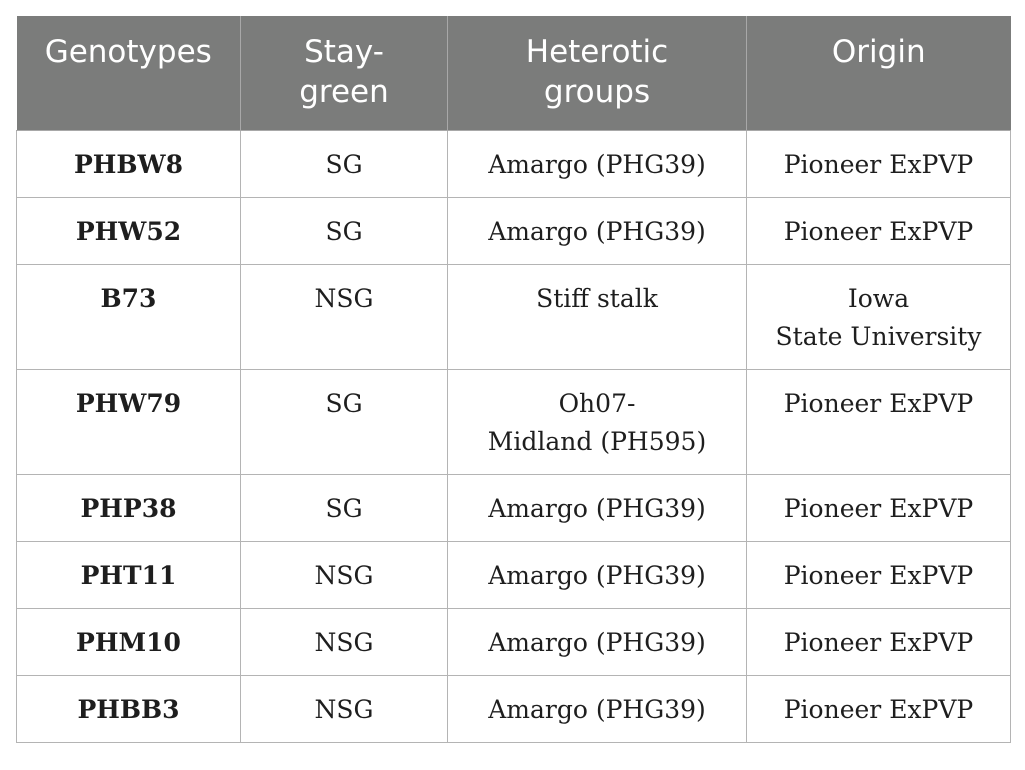 This screenshot has height=770, width=1025. Describe the element at coordinates (597, 403) in the screenshot. I see `heterotic-group-line: Oh07-` at that location.